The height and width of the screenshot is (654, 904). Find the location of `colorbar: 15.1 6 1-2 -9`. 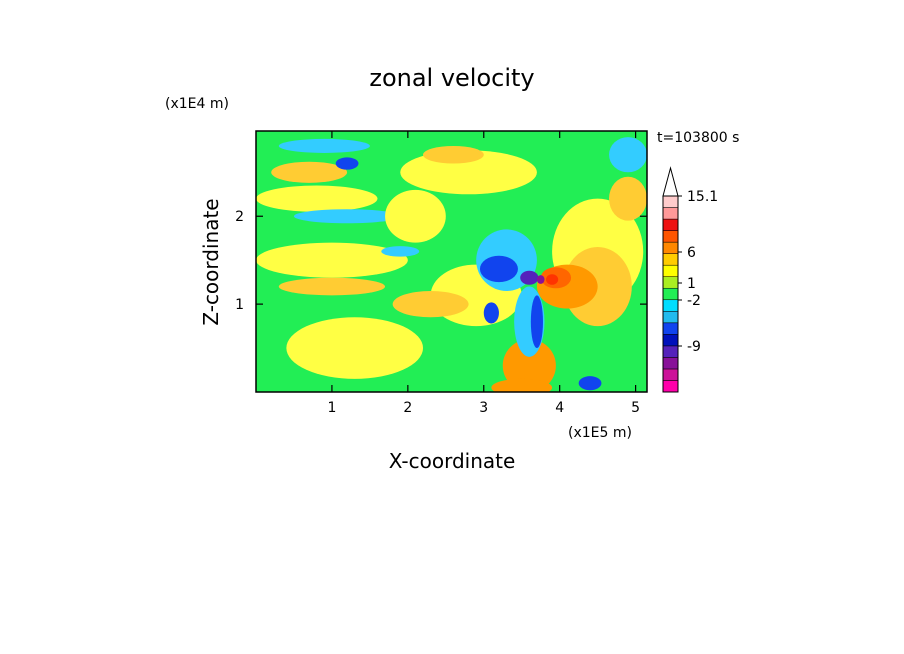

colorbar: 15.1 6 1-2 -9 is located at coordinates (690, 279).